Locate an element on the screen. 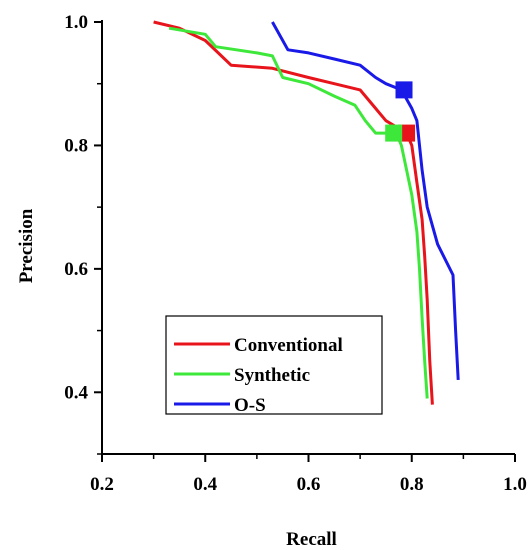 This screenshot has height=550, width=528. x-tick-label: 1.0 is located at coordinates (515, 484).